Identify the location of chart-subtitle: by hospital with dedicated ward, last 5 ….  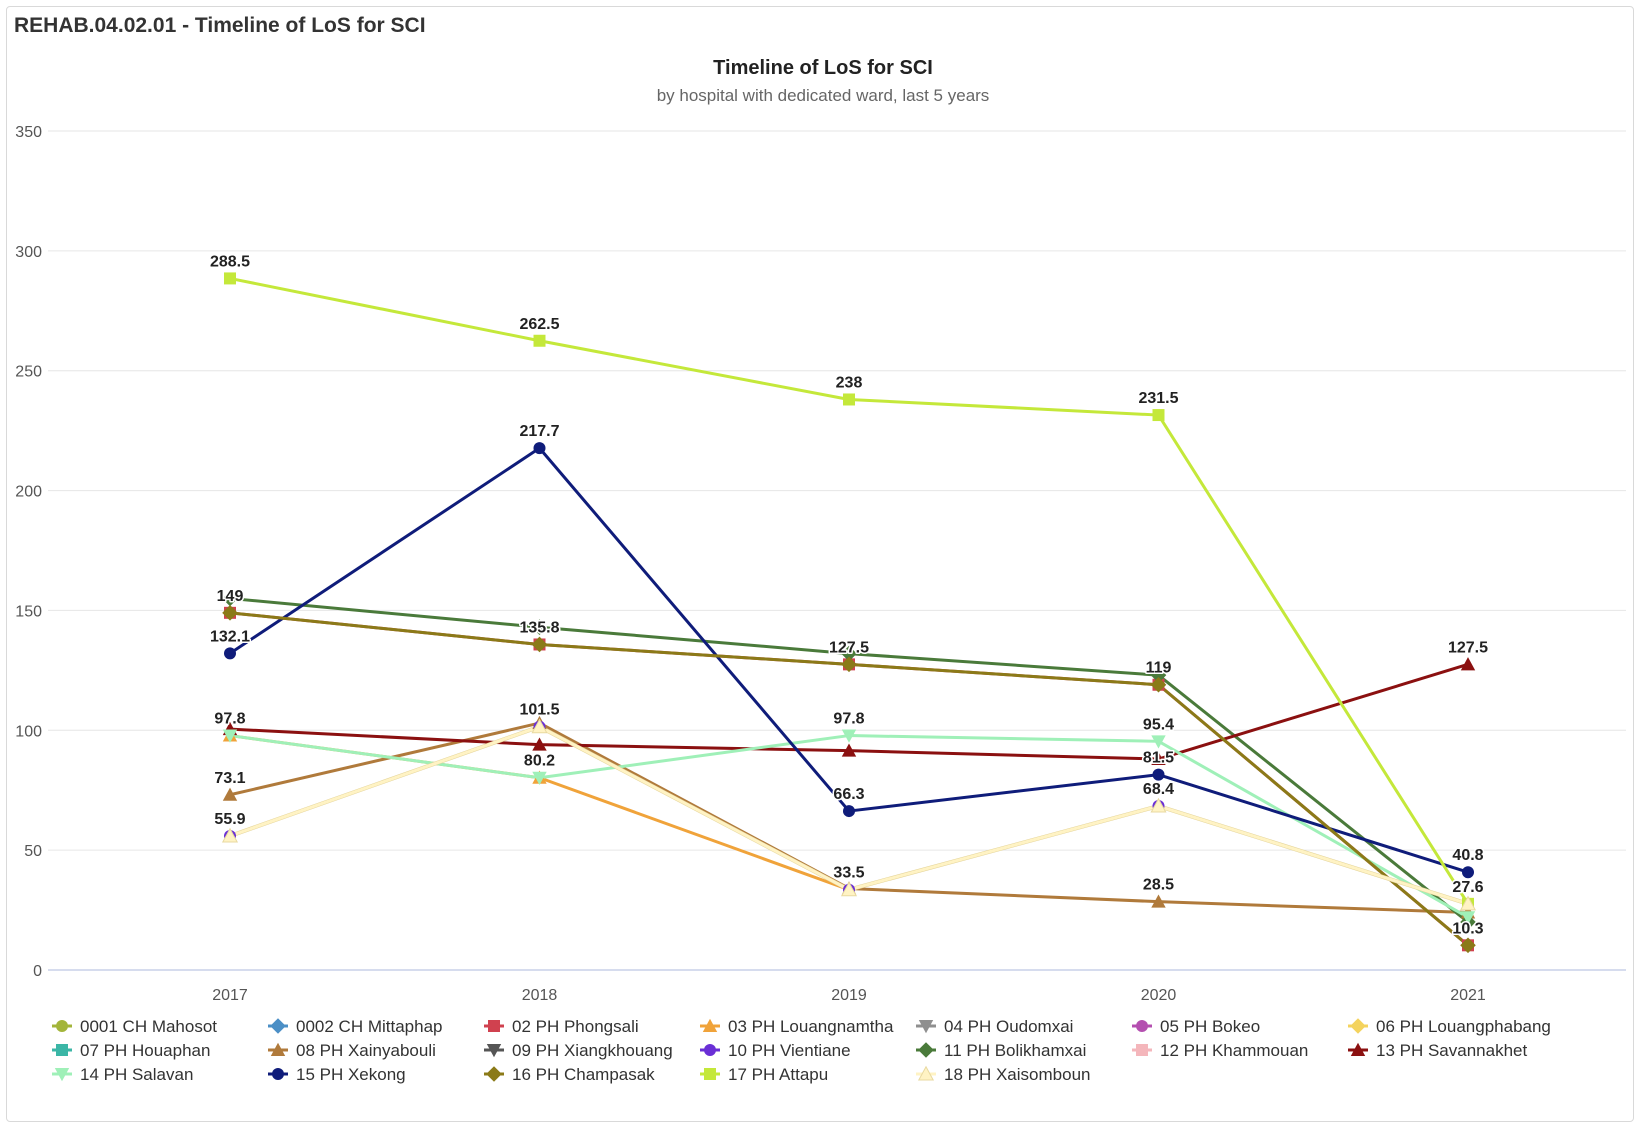
(823, 95).